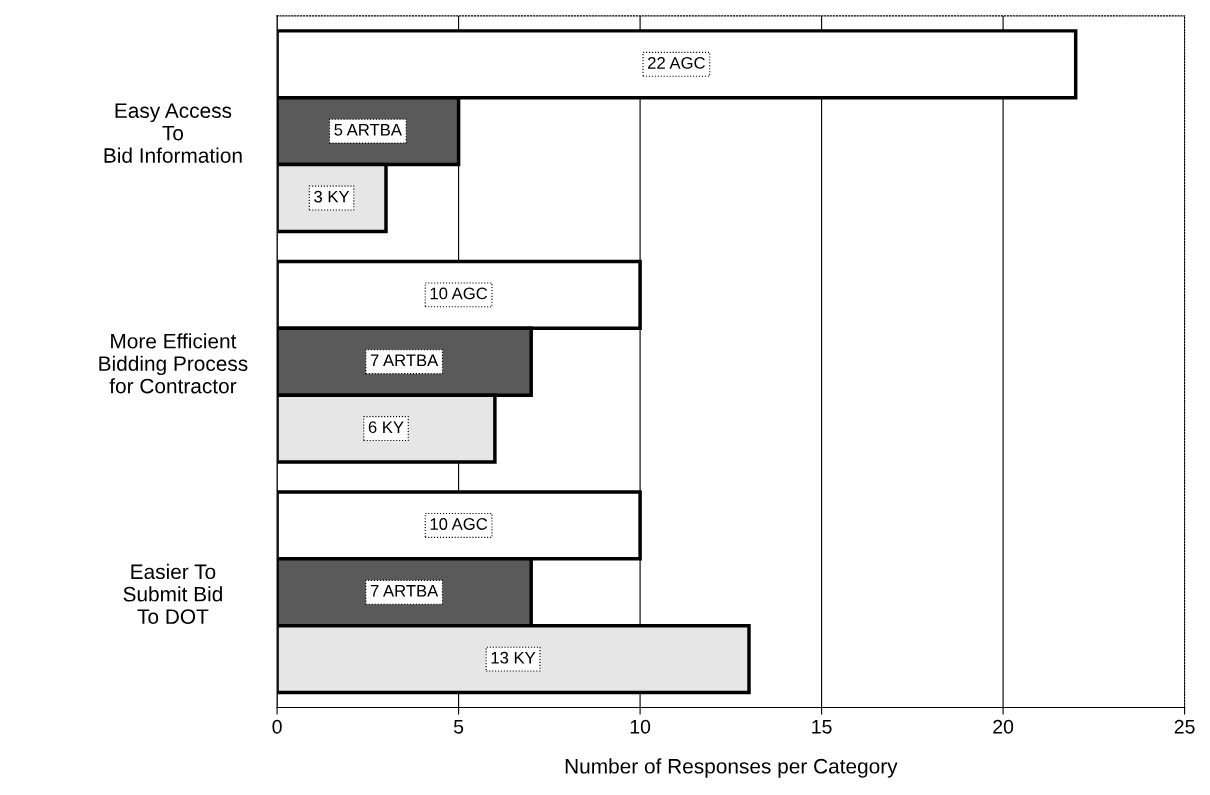 The width and height of the screenshot is (1210, 795). I want to click on data-label: 5 ARTBA, so click(368, 130).